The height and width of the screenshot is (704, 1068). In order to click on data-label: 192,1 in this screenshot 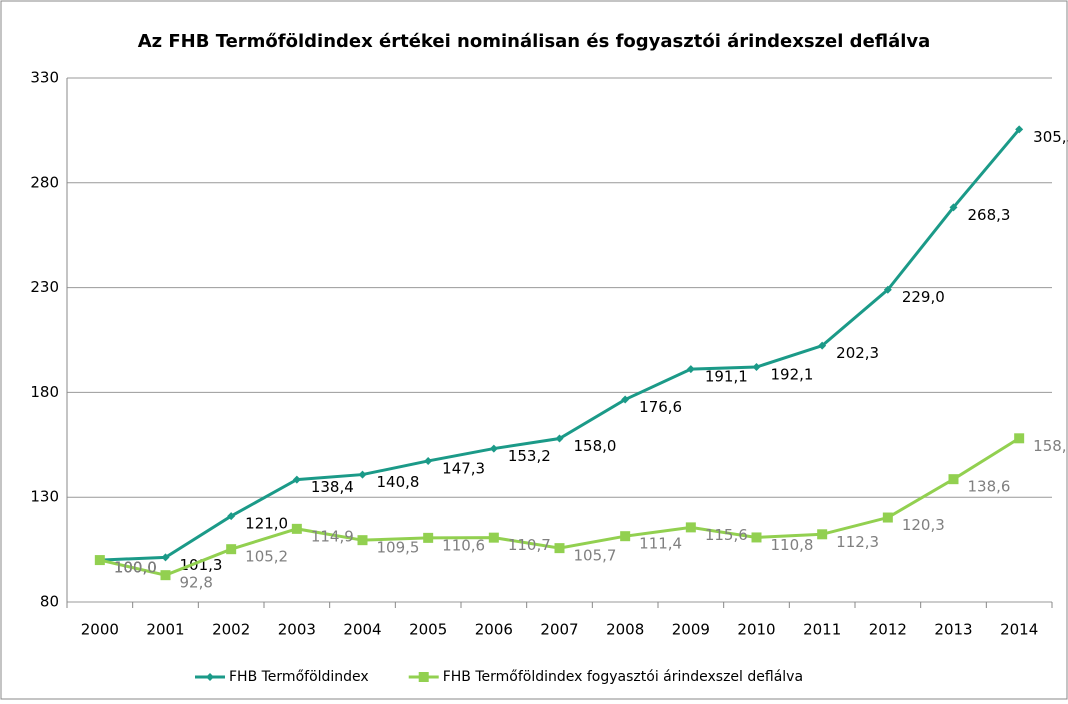, I will do `click(792, 375)`.